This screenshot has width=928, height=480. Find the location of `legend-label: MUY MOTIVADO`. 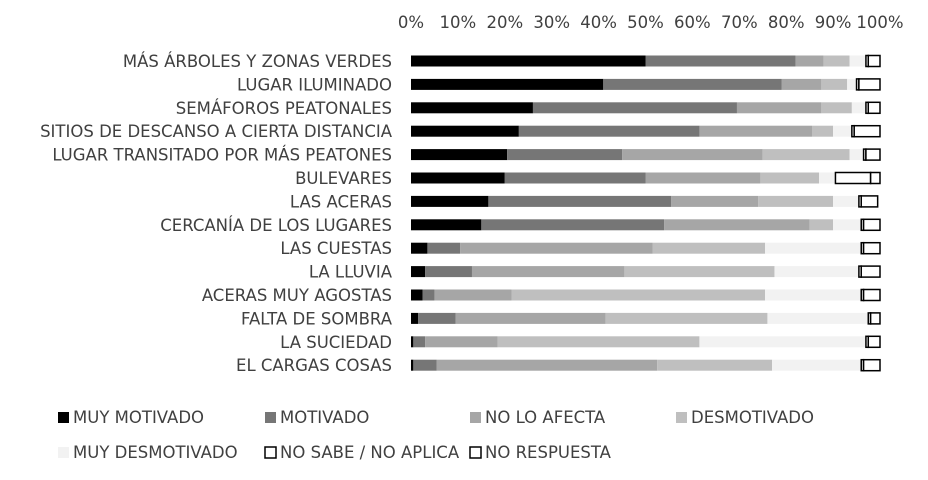

legend-label: MUY MOTIVADO is located at coordinates (138, 417).